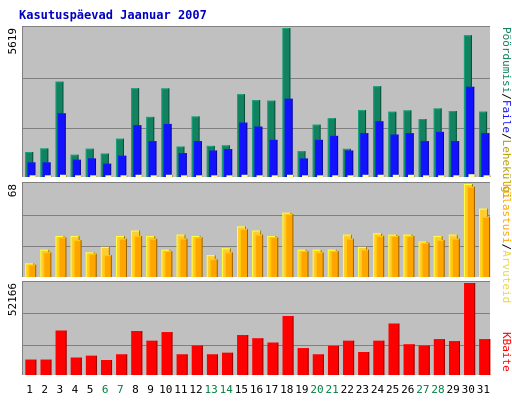 The width and height of the screenshot is (512, 404). What do you see at coordinates (245, 175) in the screenshot?
I see `bar-pages-day-15-body` at bounding box center [245, 175].